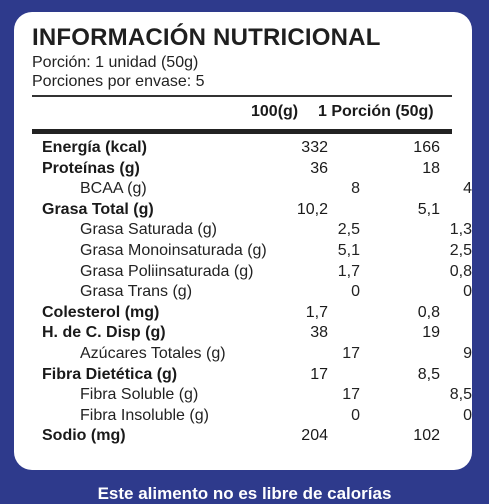  What do you see at coordinates (428, 209) in the screenshot?
I see `nutrient-value-portion: 5,1` at bounding box center [428, 209].